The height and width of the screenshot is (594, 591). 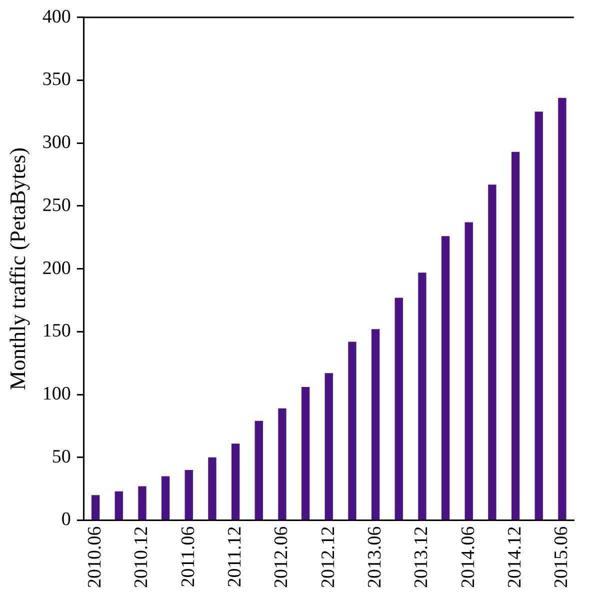 What do you see at coordinates (421, 557) in the screenshot?
I see `x-tick-label: 2013.12` at bounding box center [421, 557].